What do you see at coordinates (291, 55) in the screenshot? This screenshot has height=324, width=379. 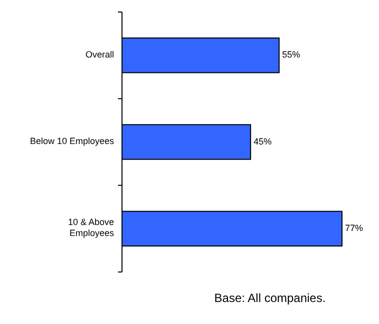 I see `data-label: 55%` at bounding box center [291, 55].